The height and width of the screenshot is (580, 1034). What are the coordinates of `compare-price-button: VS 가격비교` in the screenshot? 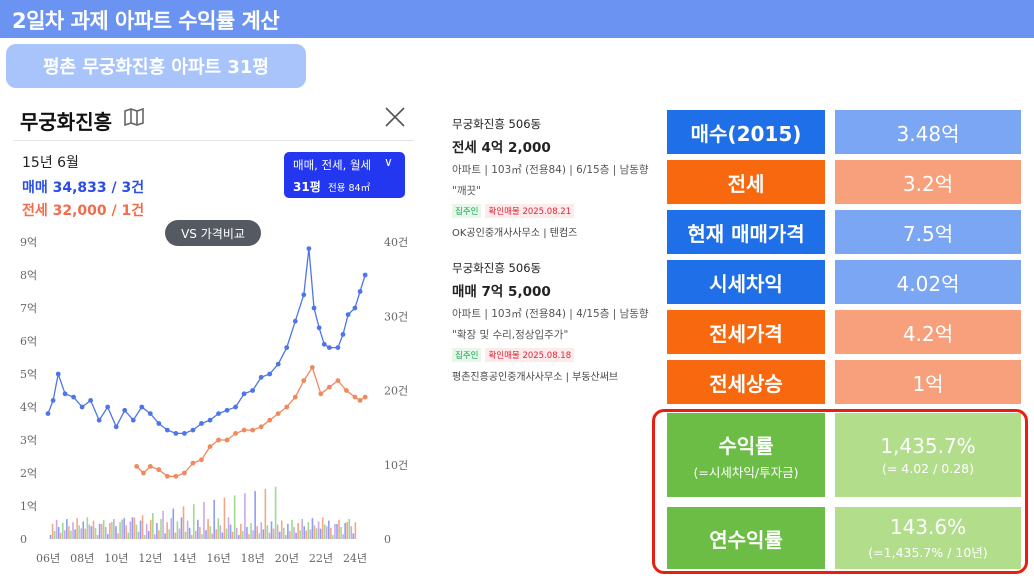 It's located at (213, 233).